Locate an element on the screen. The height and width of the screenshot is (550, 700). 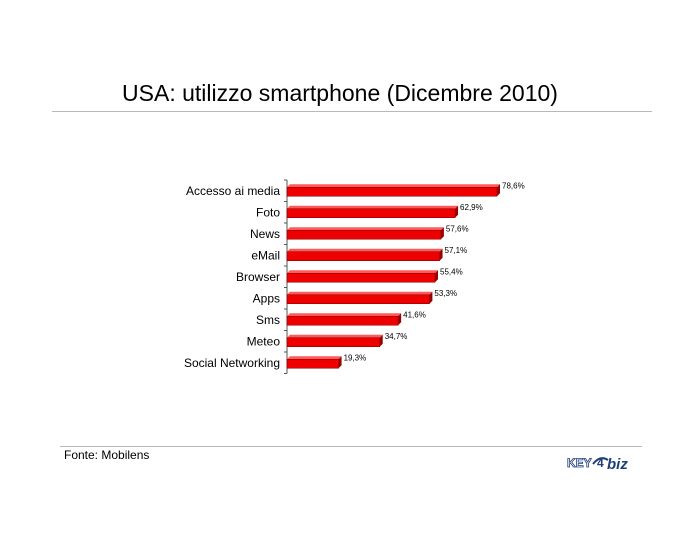
category-label: eMail is located at coordinates (265, 255).